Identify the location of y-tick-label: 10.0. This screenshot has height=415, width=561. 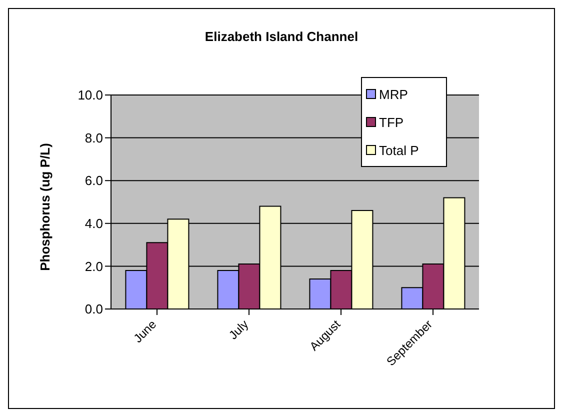
(90, 95).